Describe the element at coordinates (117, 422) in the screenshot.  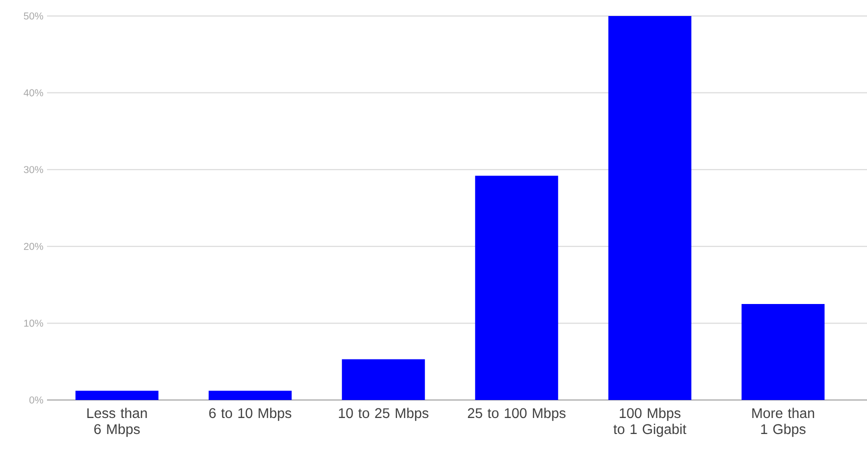
I see `x-tick-label: Less than 6 Mbps` at that location.